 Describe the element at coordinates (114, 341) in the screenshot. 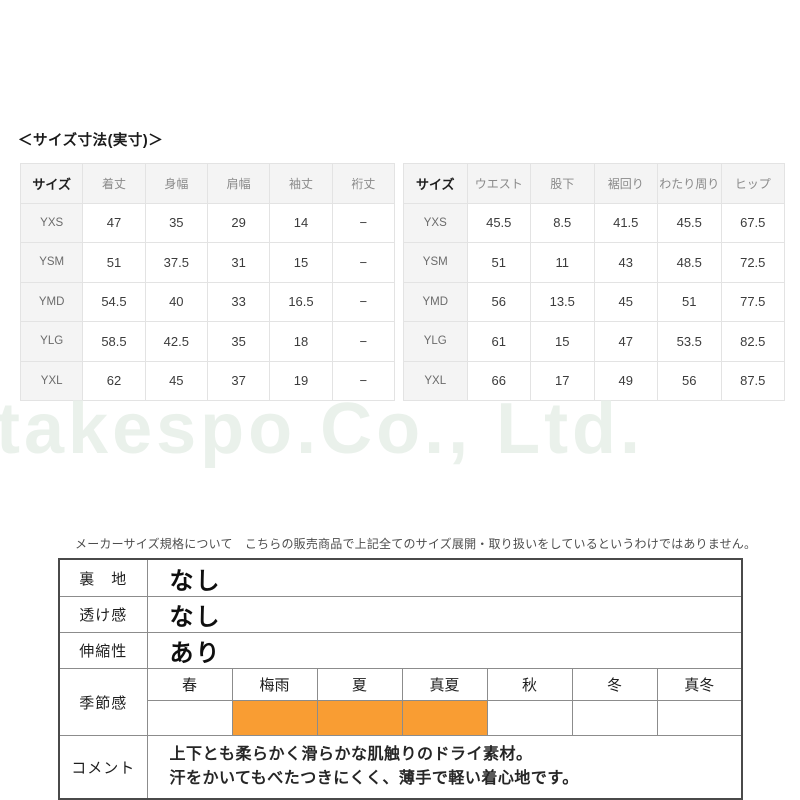

I see `size-cell: 58.5` at that location.